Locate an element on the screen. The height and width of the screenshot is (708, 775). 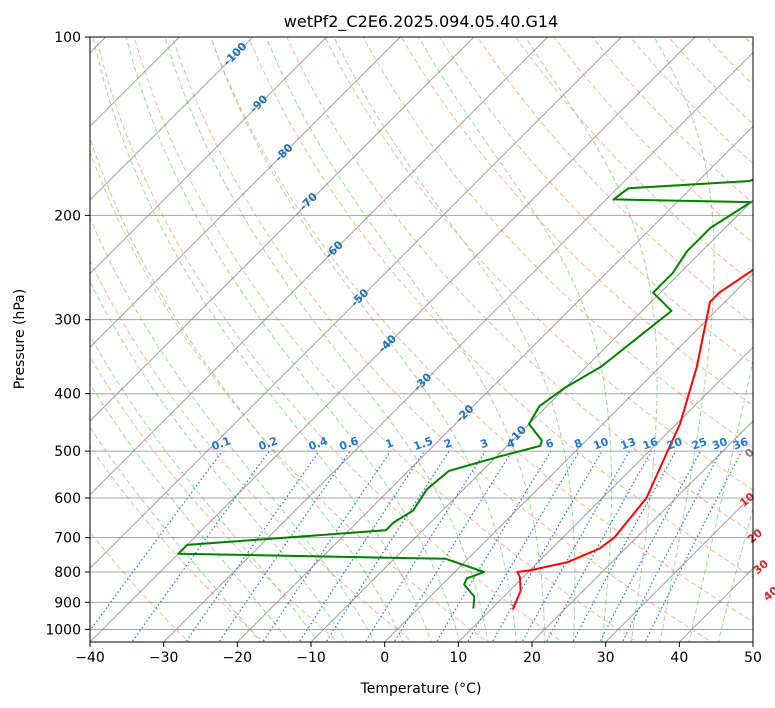
y-tick-label: 400 is located at coordinates (67, 395).